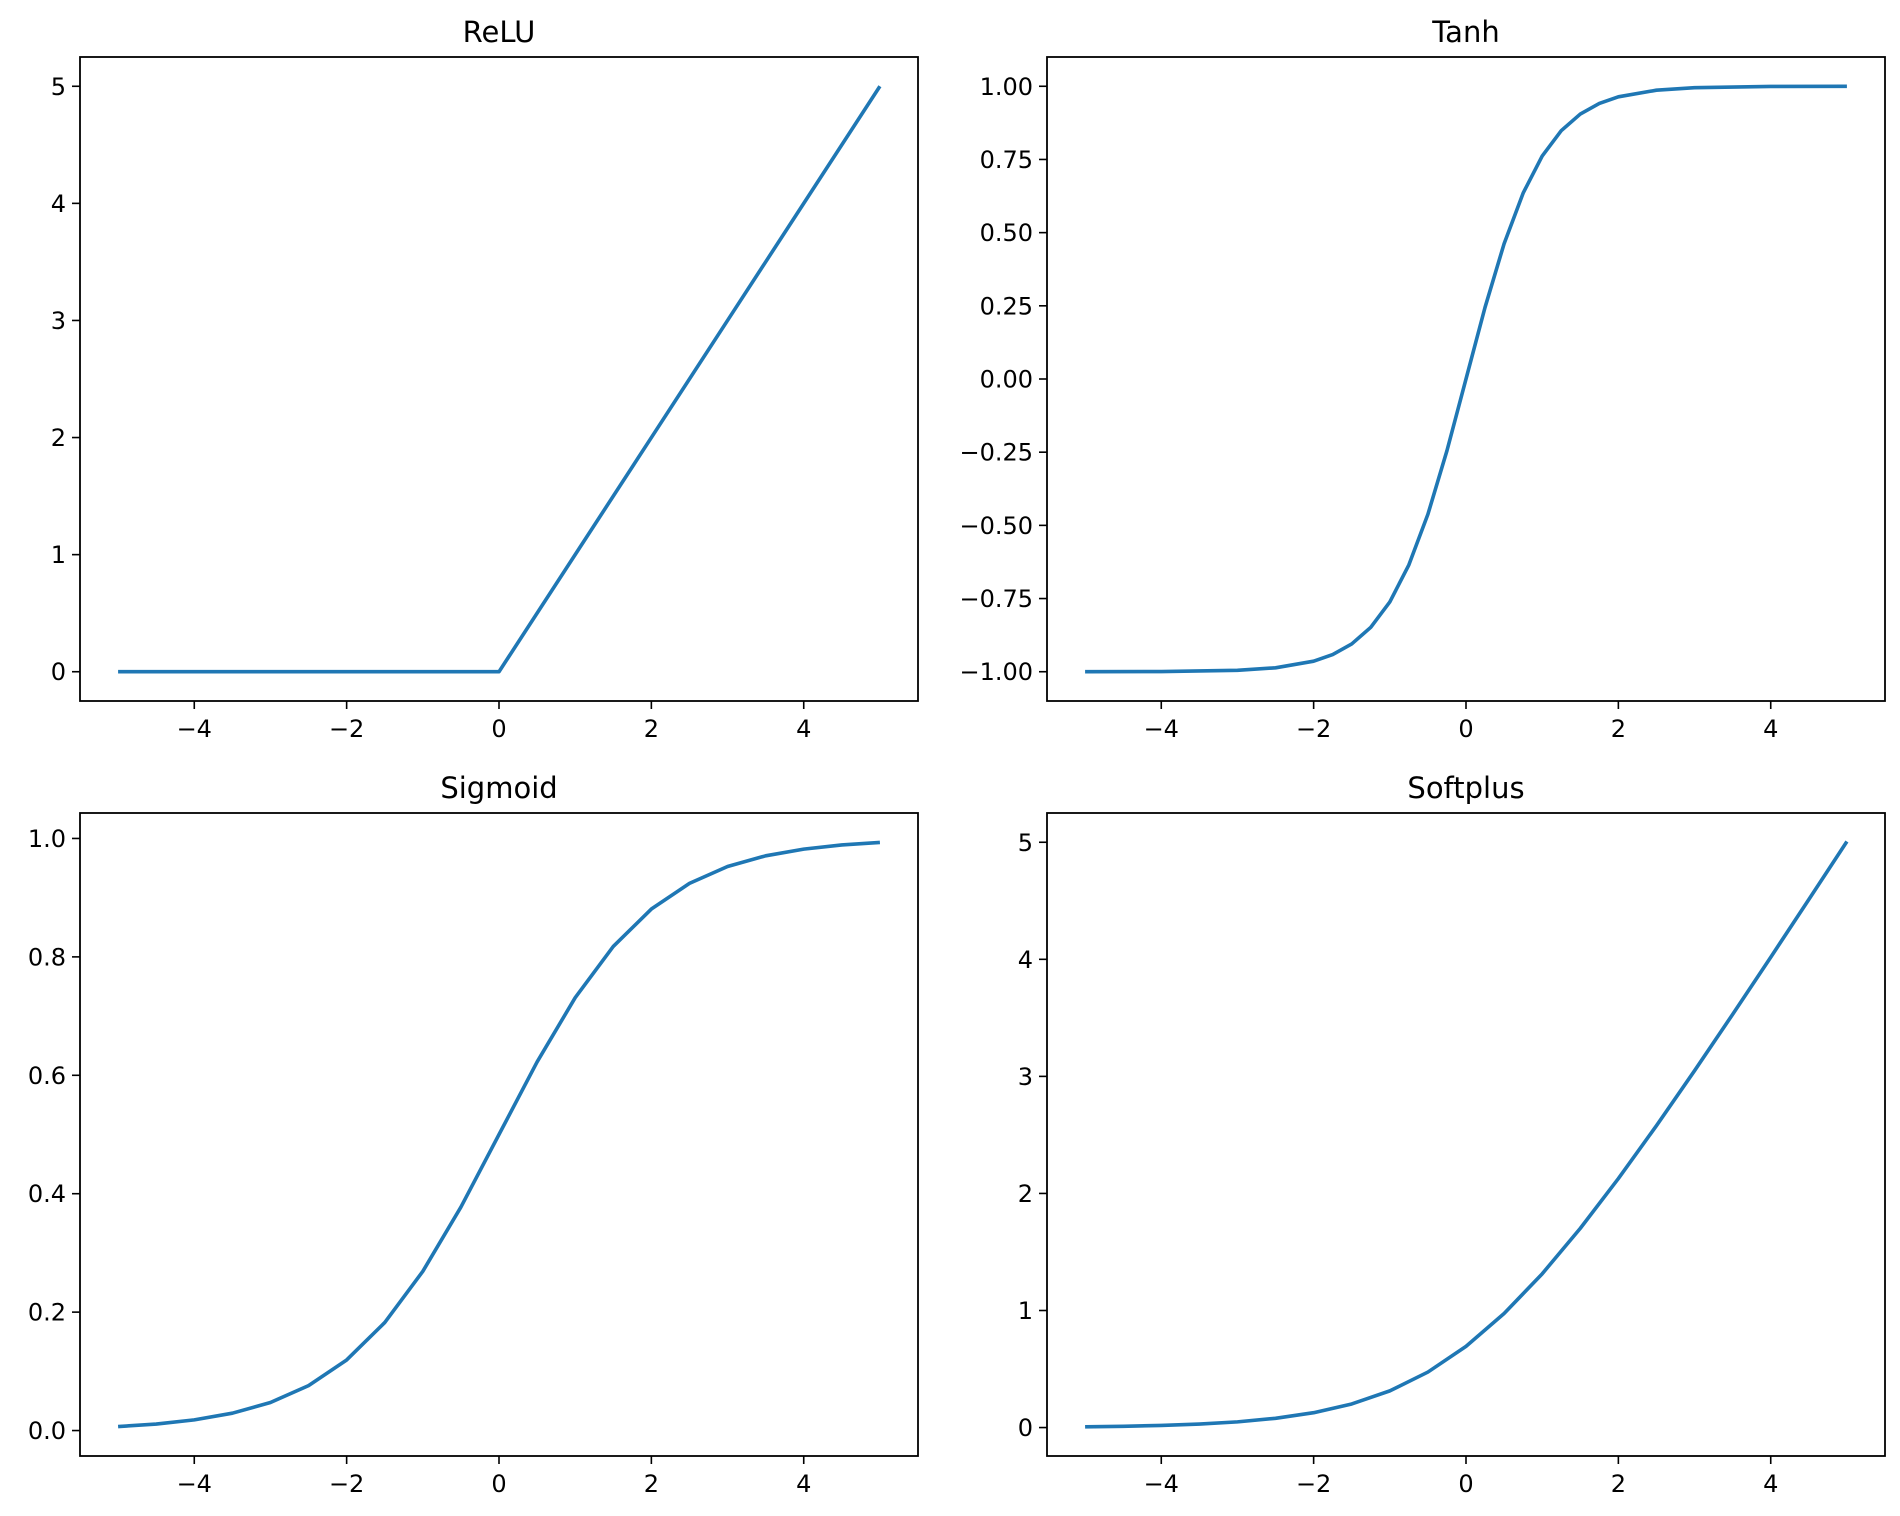 The image size is (1900, 1516). Describe the element at coordinates (58, 321) in the screenshot. I see `relu-y-tick-label: 3` at that location.